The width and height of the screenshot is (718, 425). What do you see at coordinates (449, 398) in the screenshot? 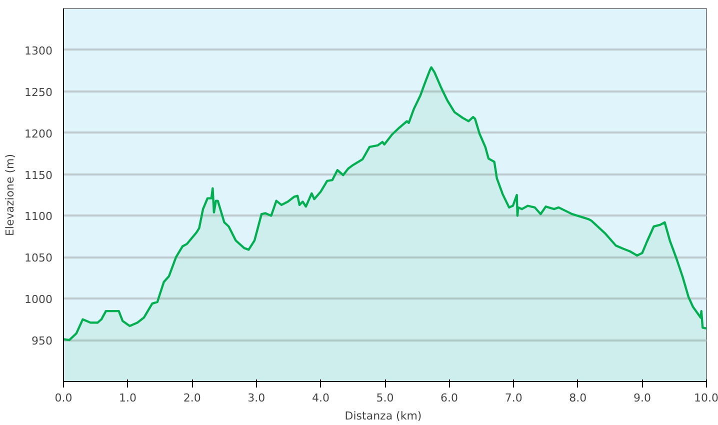
I see `x-tick-label: 6.0` at bounding box center [449, 398].